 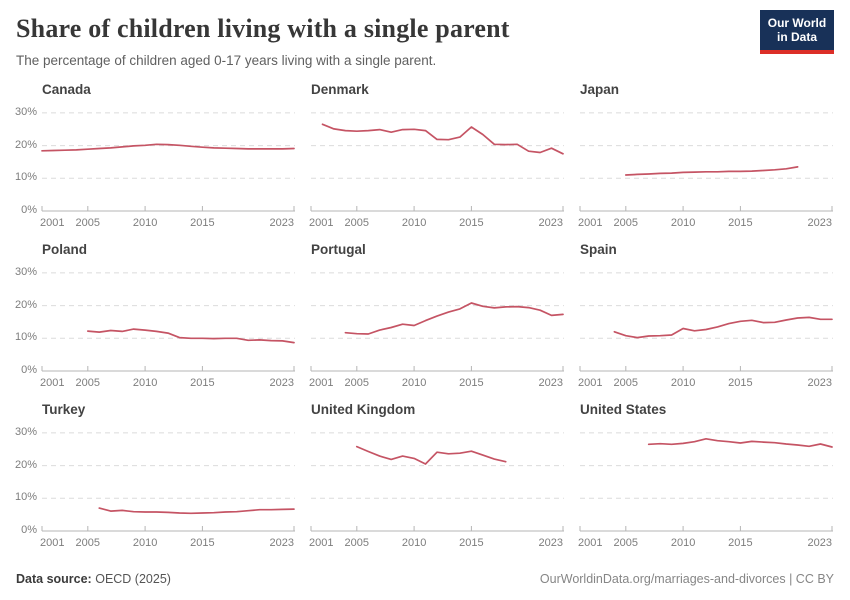 I want to click on plot-denmark: 2001 2005 2010 2015 2023, so click(x=436, y=166).